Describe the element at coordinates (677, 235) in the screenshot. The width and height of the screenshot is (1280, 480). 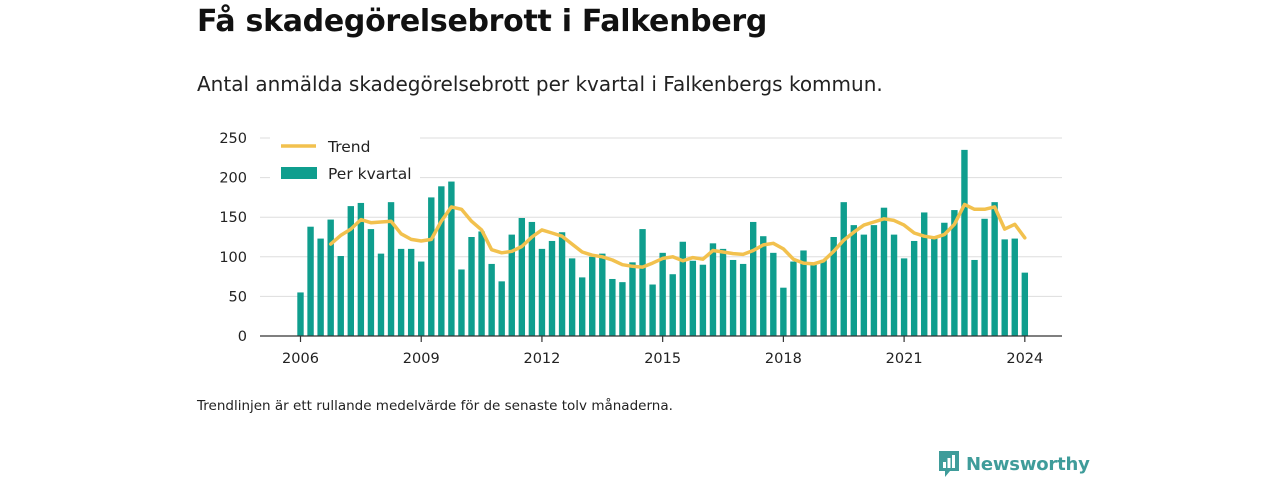
I see `trend-line` at that location.